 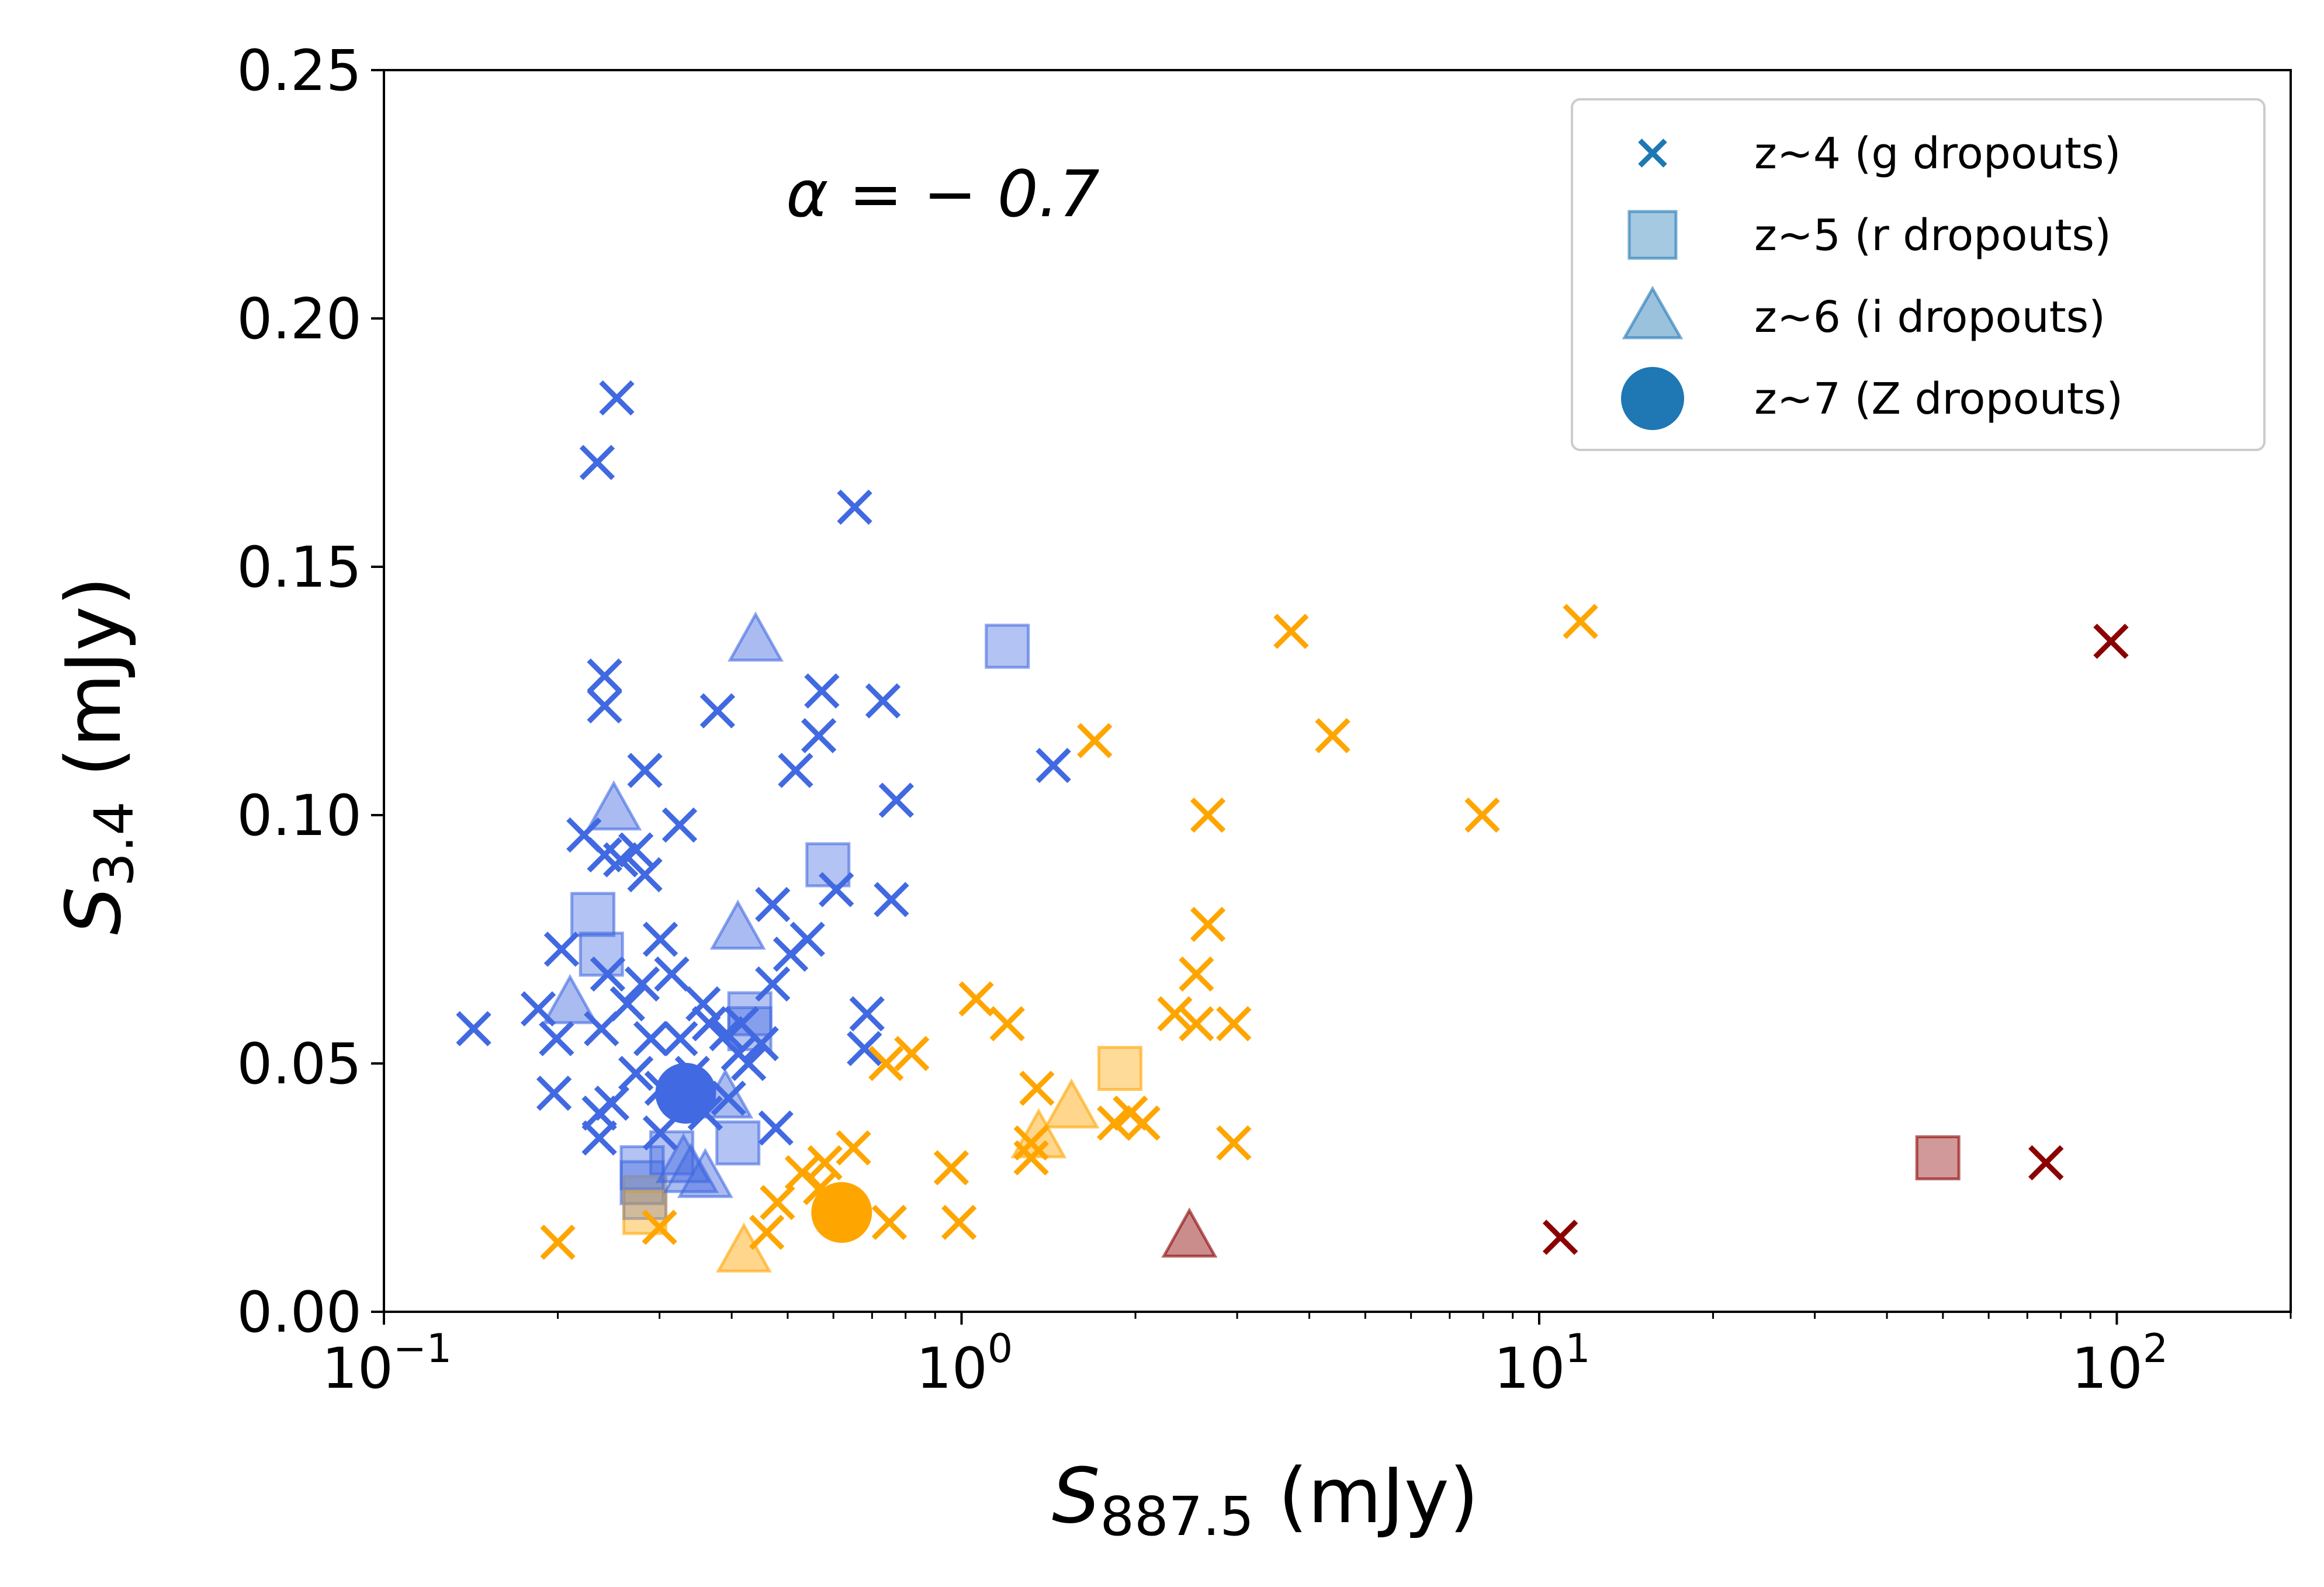 I want to click on y-tick-label: 0.05, so click(x=299, y=1064).